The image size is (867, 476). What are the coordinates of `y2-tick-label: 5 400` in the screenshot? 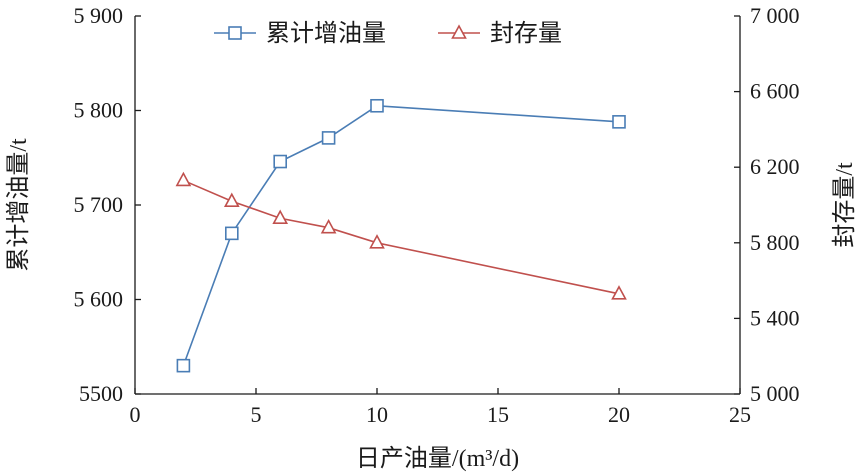 It's located at (775, 317).